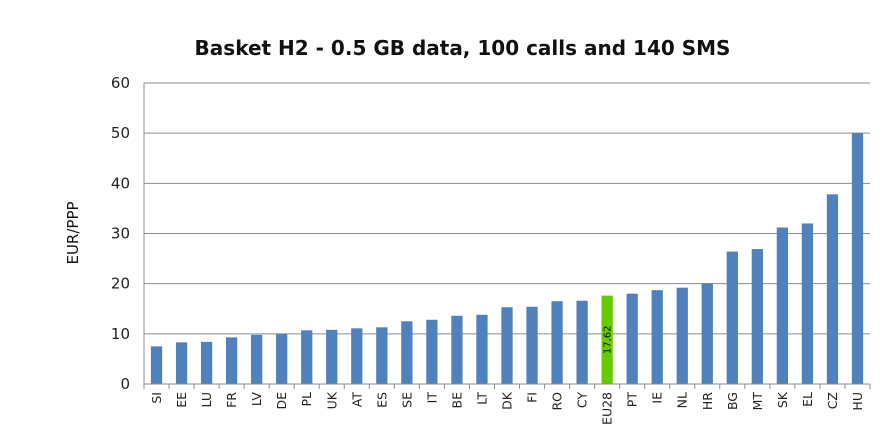 The width and height of the screenshot is (895, 446). Describe the element at coordinates (532, 345) in the screenshot. I see `bar-fi` at that location.